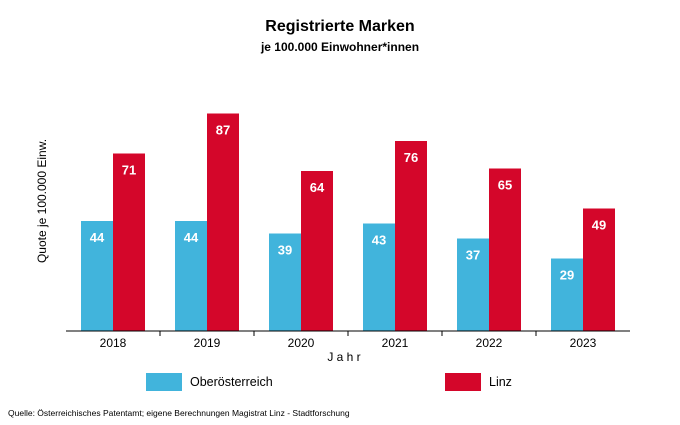  I want to click on data-label-ober-sterreich-2020: 39, so click(285, 250).